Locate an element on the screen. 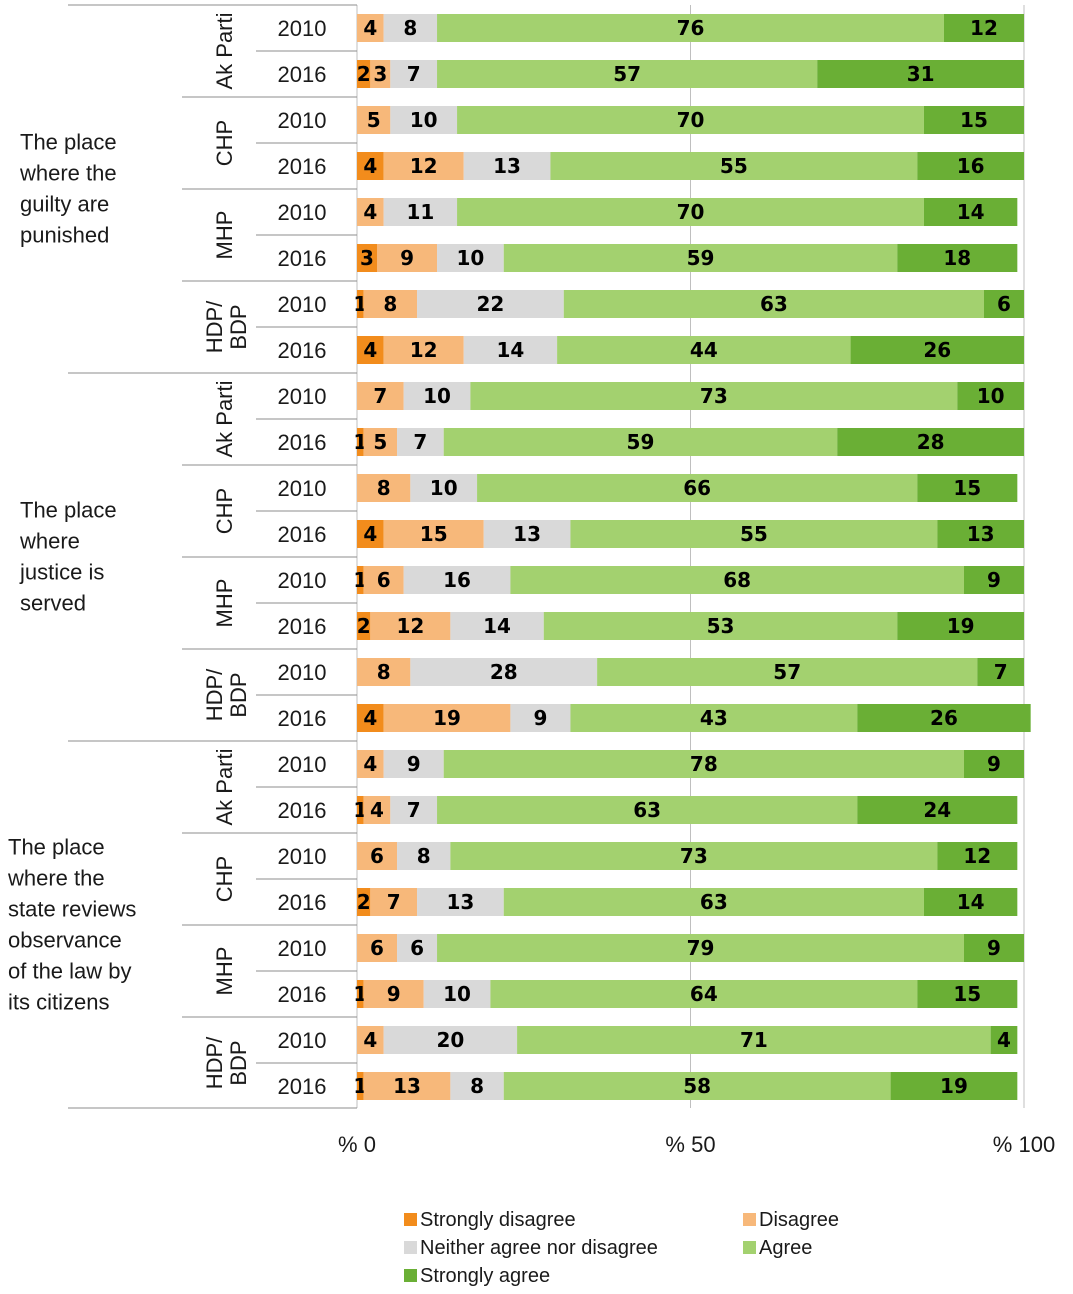 Image resolution: width=1073 pixels, height=1294 pixels. data-label: 15 is located at coordinates (967, 488).